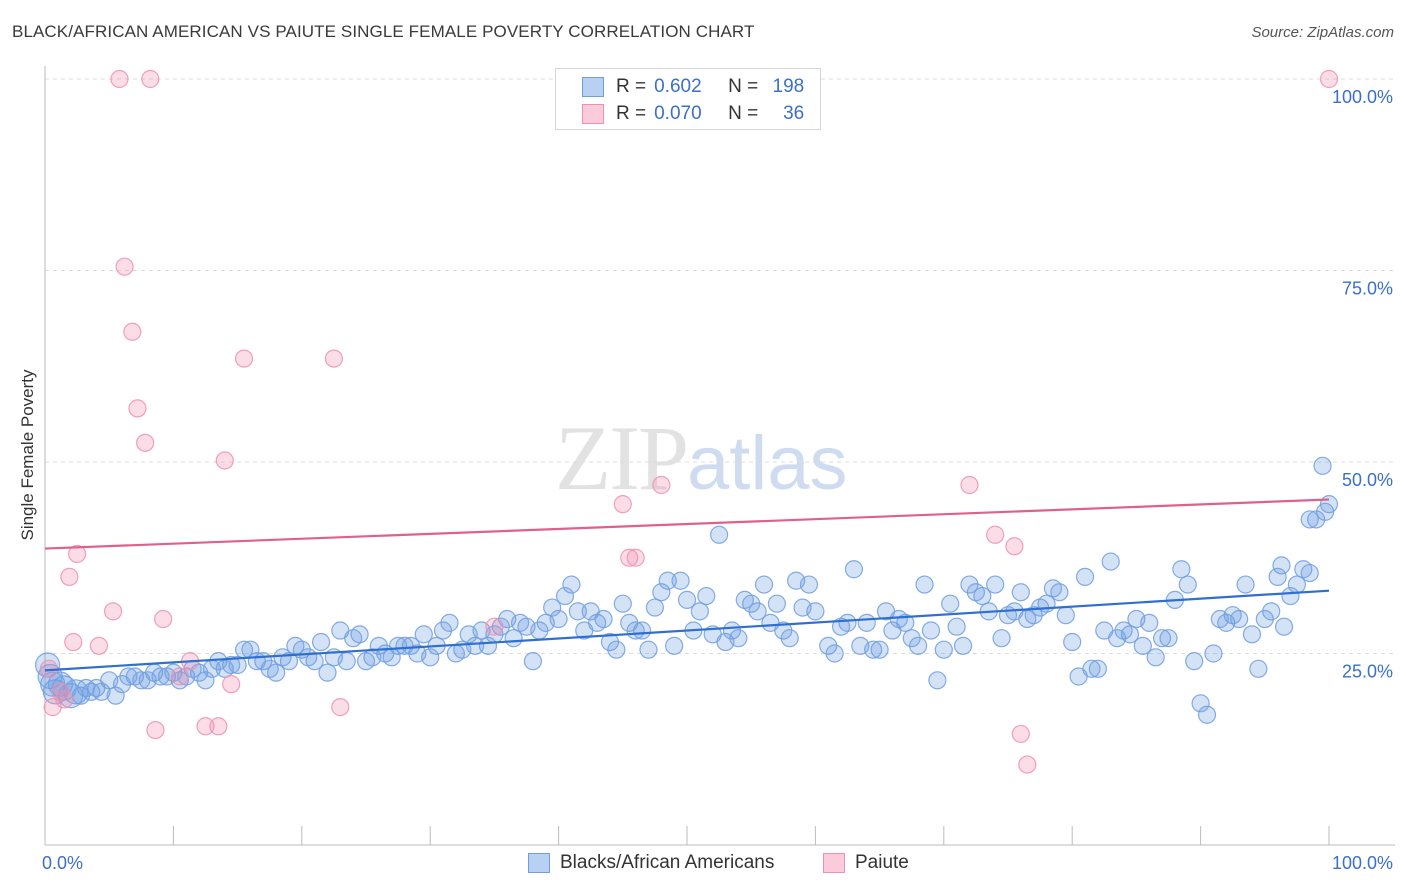  What do you see at coordinates (539, 863) in the screenshot?
I see `blue-swatch` at bounding box center [539, 863].